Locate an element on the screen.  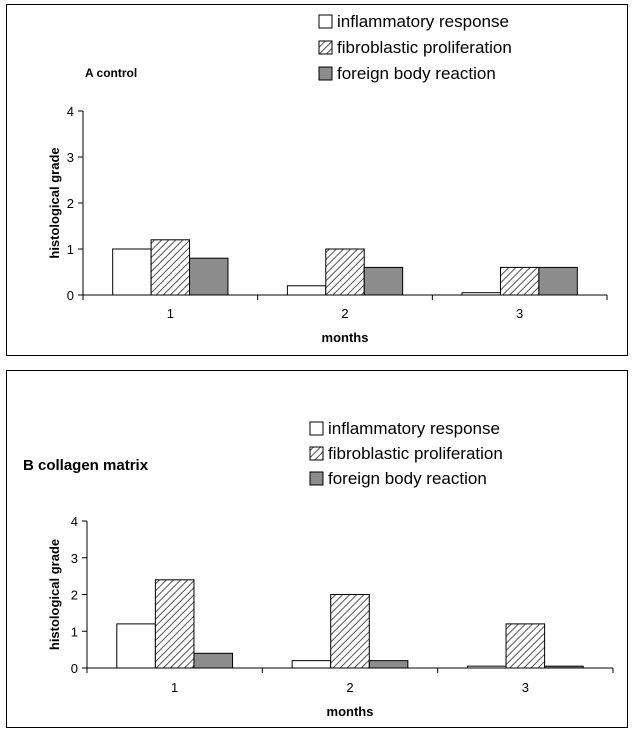
chart-b-legend-label-2: fibroblastic proliferation is located at coordinates (415, 453).